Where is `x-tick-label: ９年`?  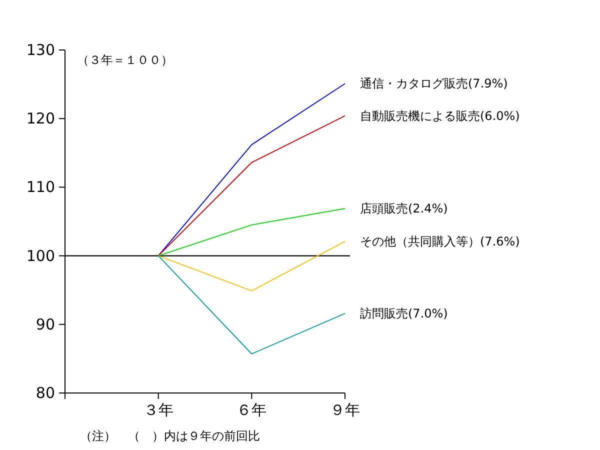
x-tick-label: ９年 is located at coordinates (345, 410).